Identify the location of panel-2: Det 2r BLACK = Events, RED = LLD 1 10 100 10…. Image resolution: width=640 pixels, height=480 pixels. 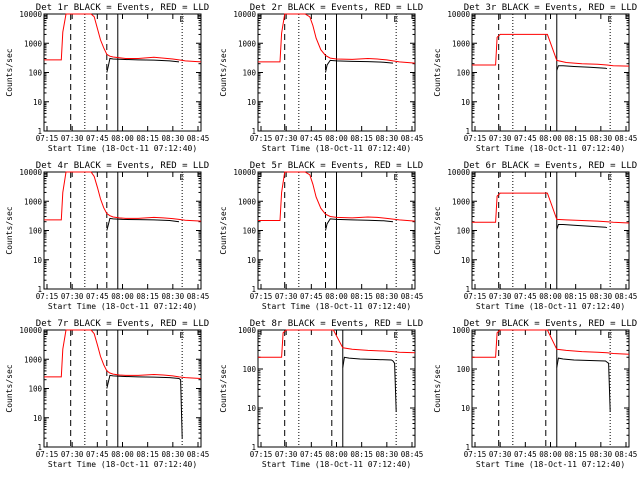
(321, 78).